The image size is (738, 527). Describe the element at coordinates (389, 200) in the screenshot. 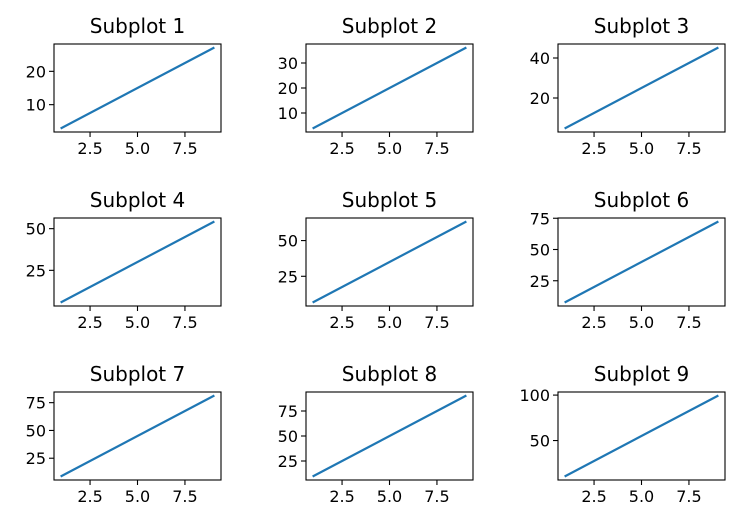

I see `subplot-title: Subplot 5` at that location.